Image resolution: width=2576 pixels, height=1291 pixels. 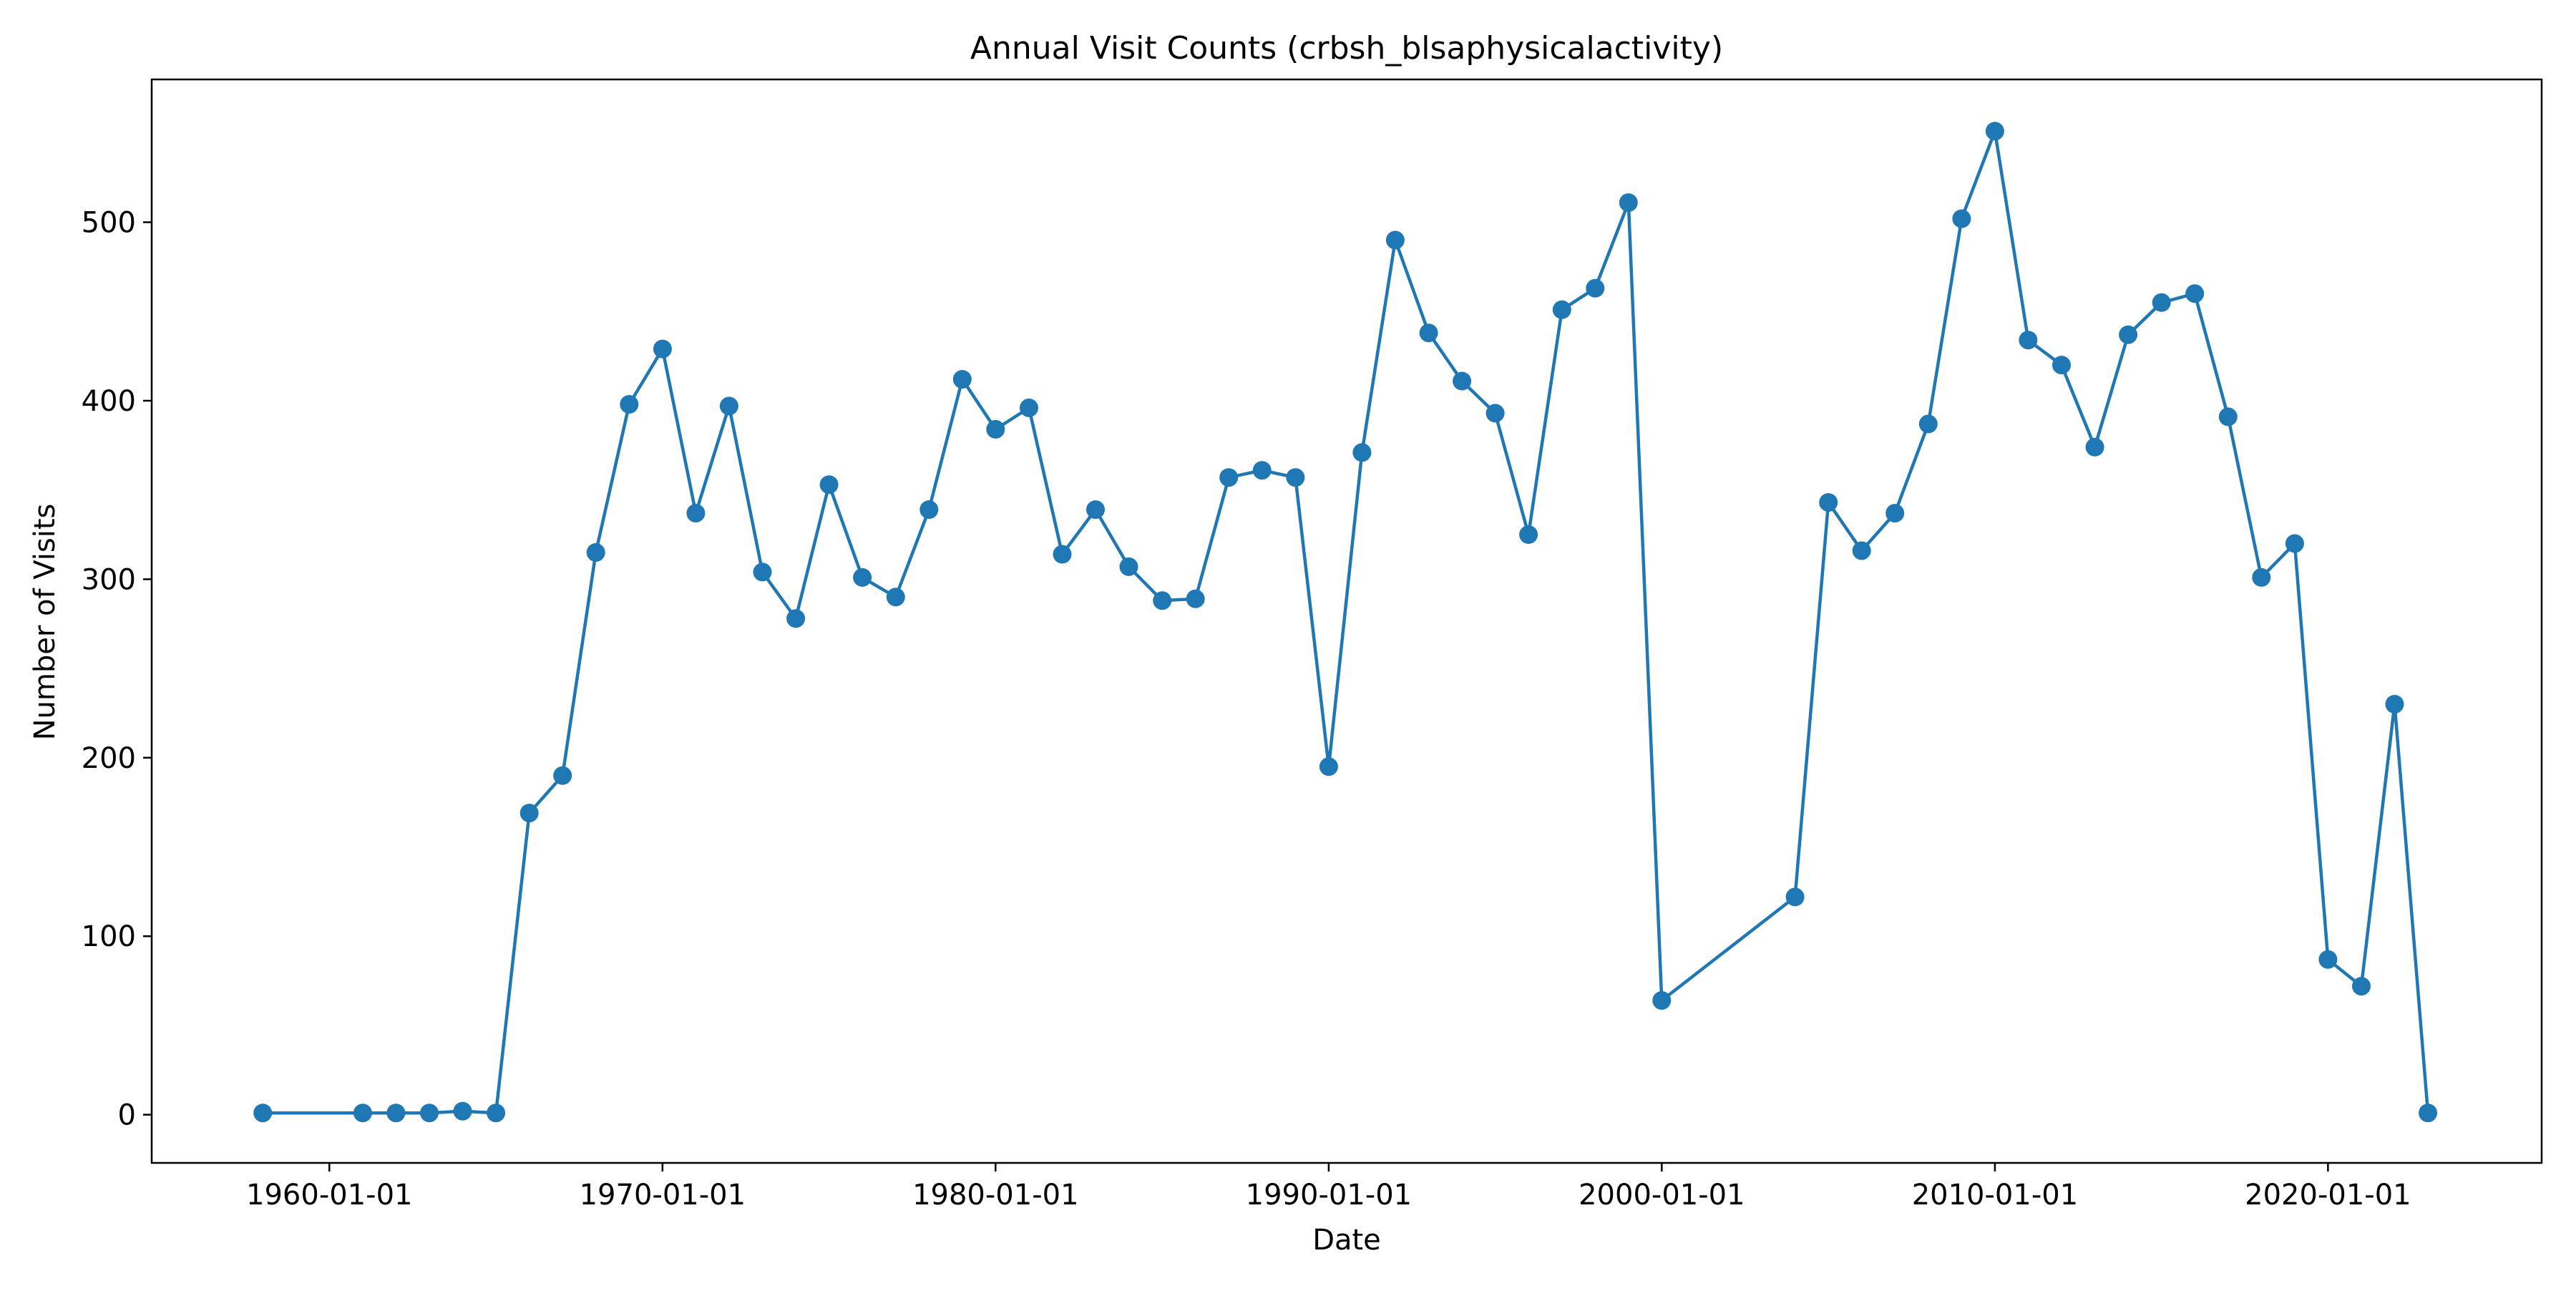 What do you see at coordinates (1346, 1240) in the screenshot?
I see `x-axis-label: Date` at bounding box center [1346, 1240].